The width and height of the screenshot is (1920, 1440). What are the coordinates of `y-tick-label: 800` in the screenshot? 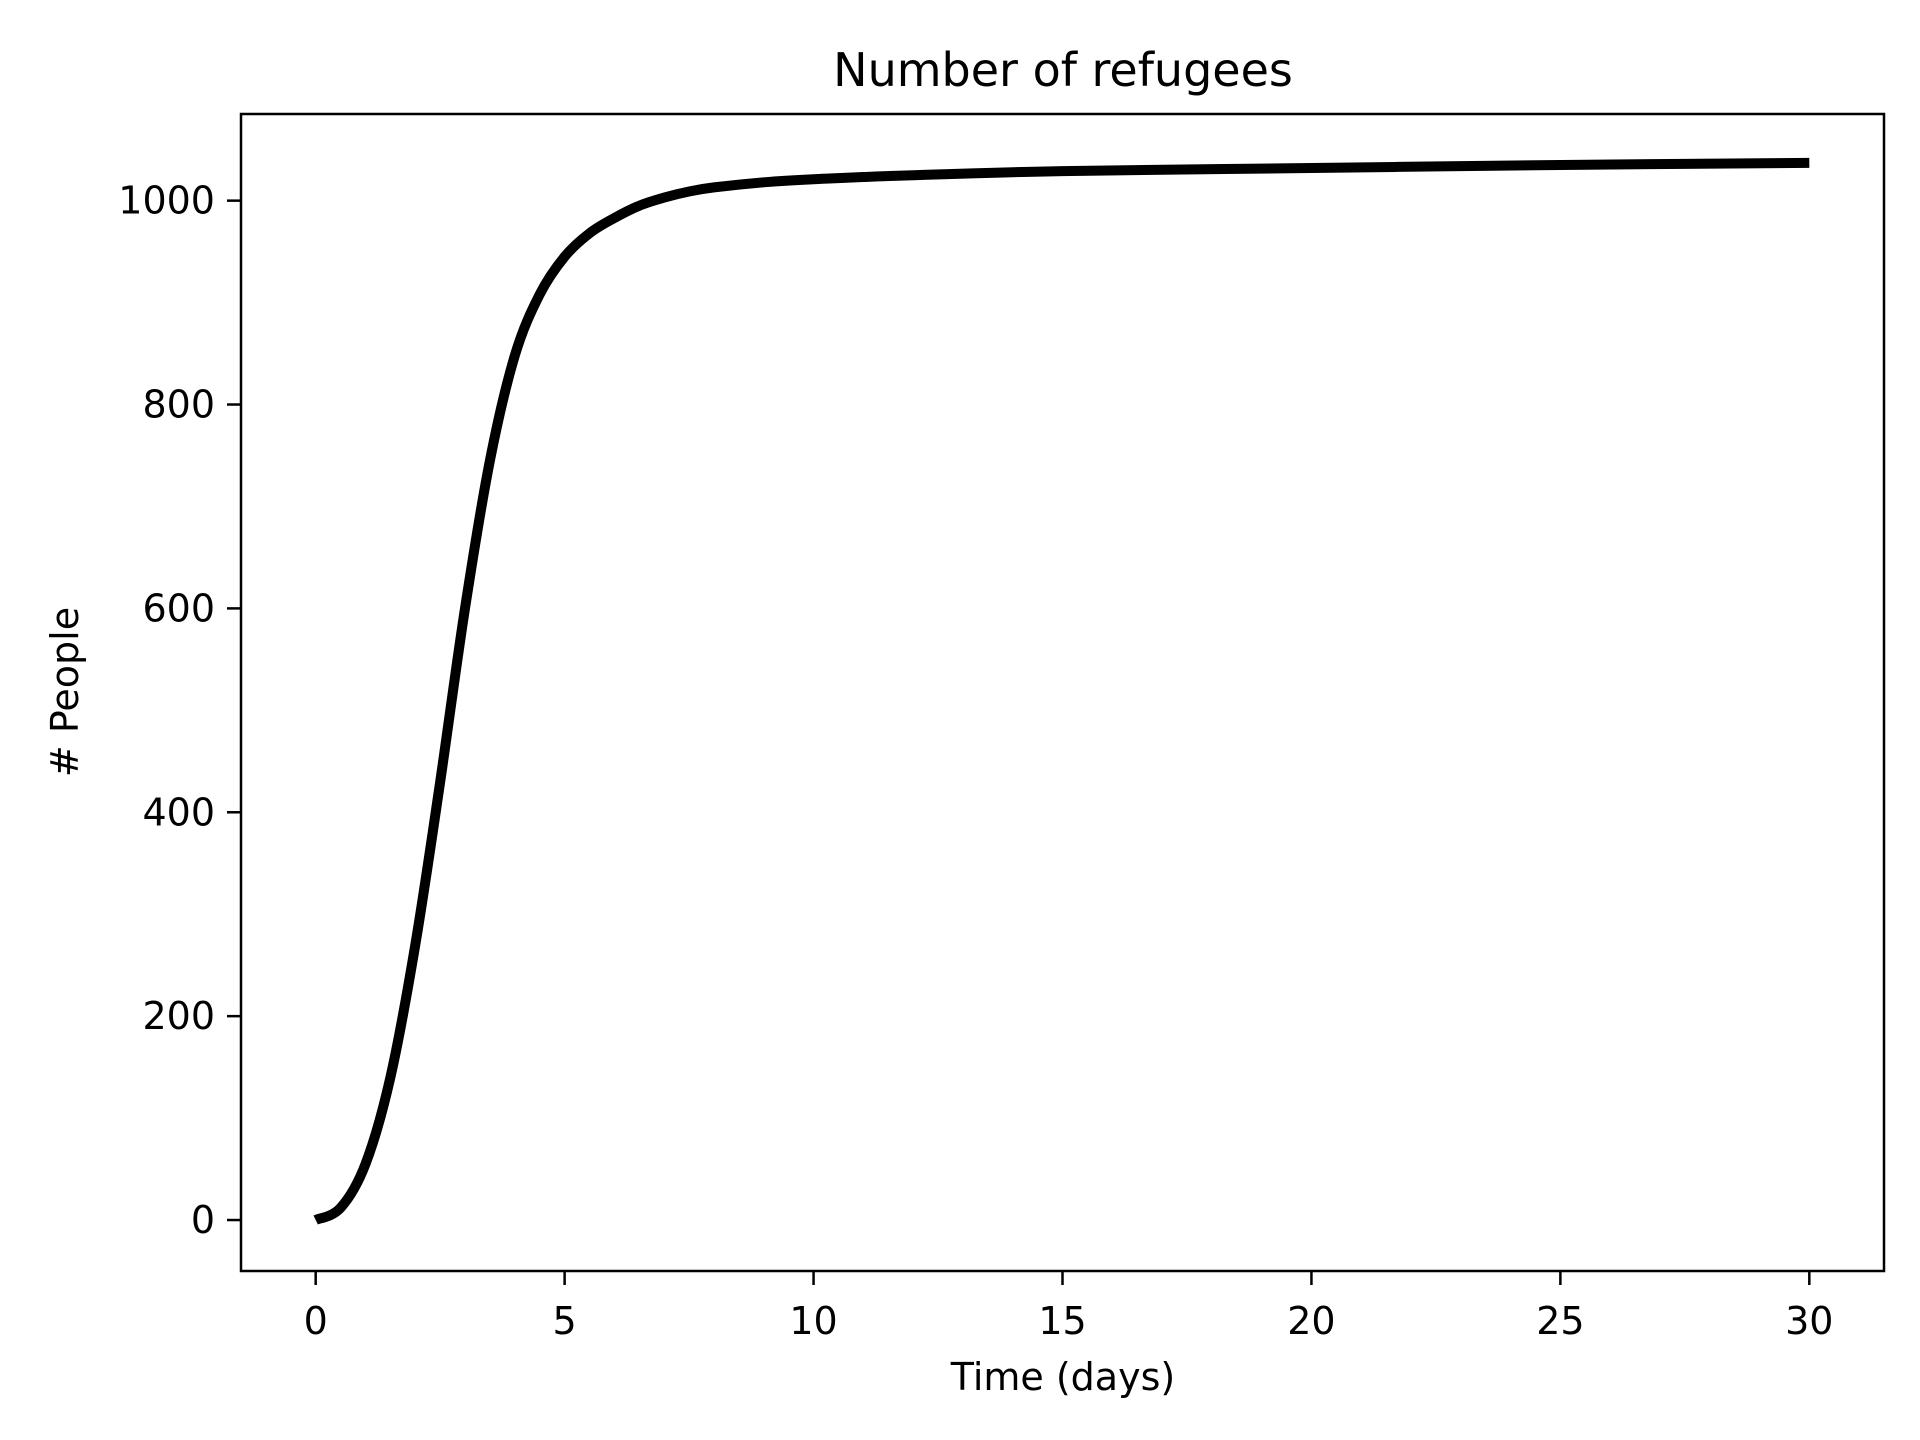 It's located at (178, 405).